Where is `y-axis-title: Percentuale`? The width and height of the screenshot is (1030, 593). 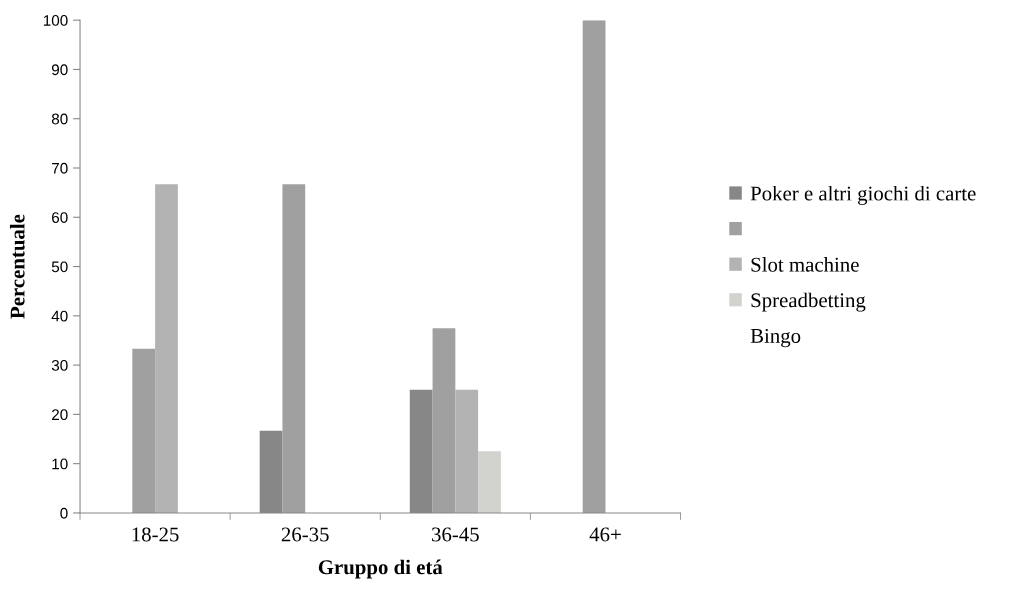
y-axis-title: Percentuale is located at coordinates (17, 266).